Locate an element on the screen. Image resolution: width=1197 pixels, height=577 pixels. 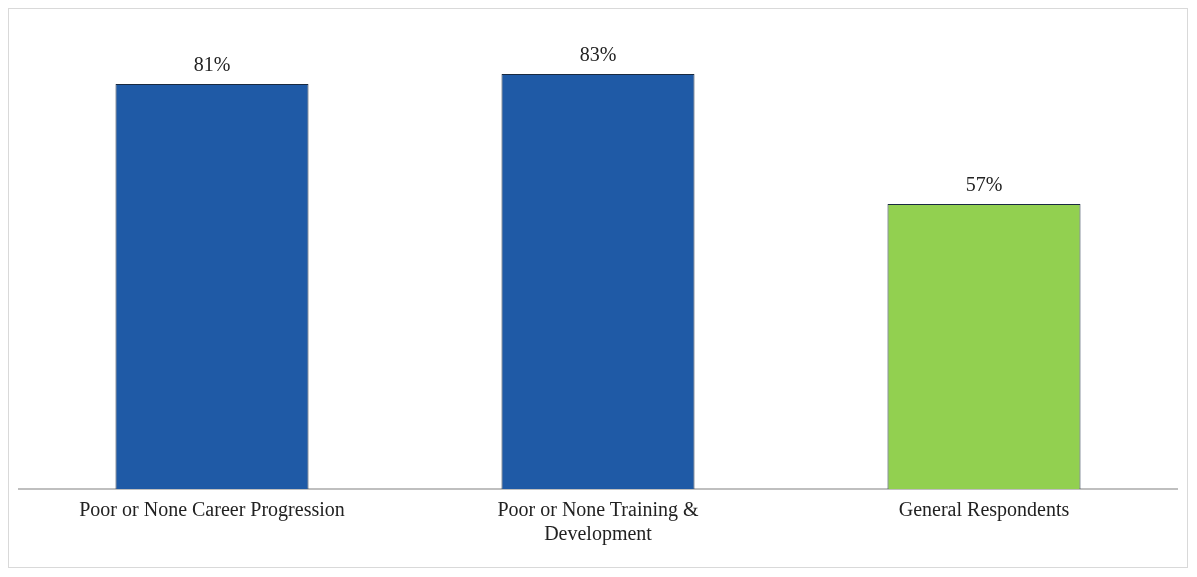
x-tick-label: General Respondents is located at coordinates (984, 510).